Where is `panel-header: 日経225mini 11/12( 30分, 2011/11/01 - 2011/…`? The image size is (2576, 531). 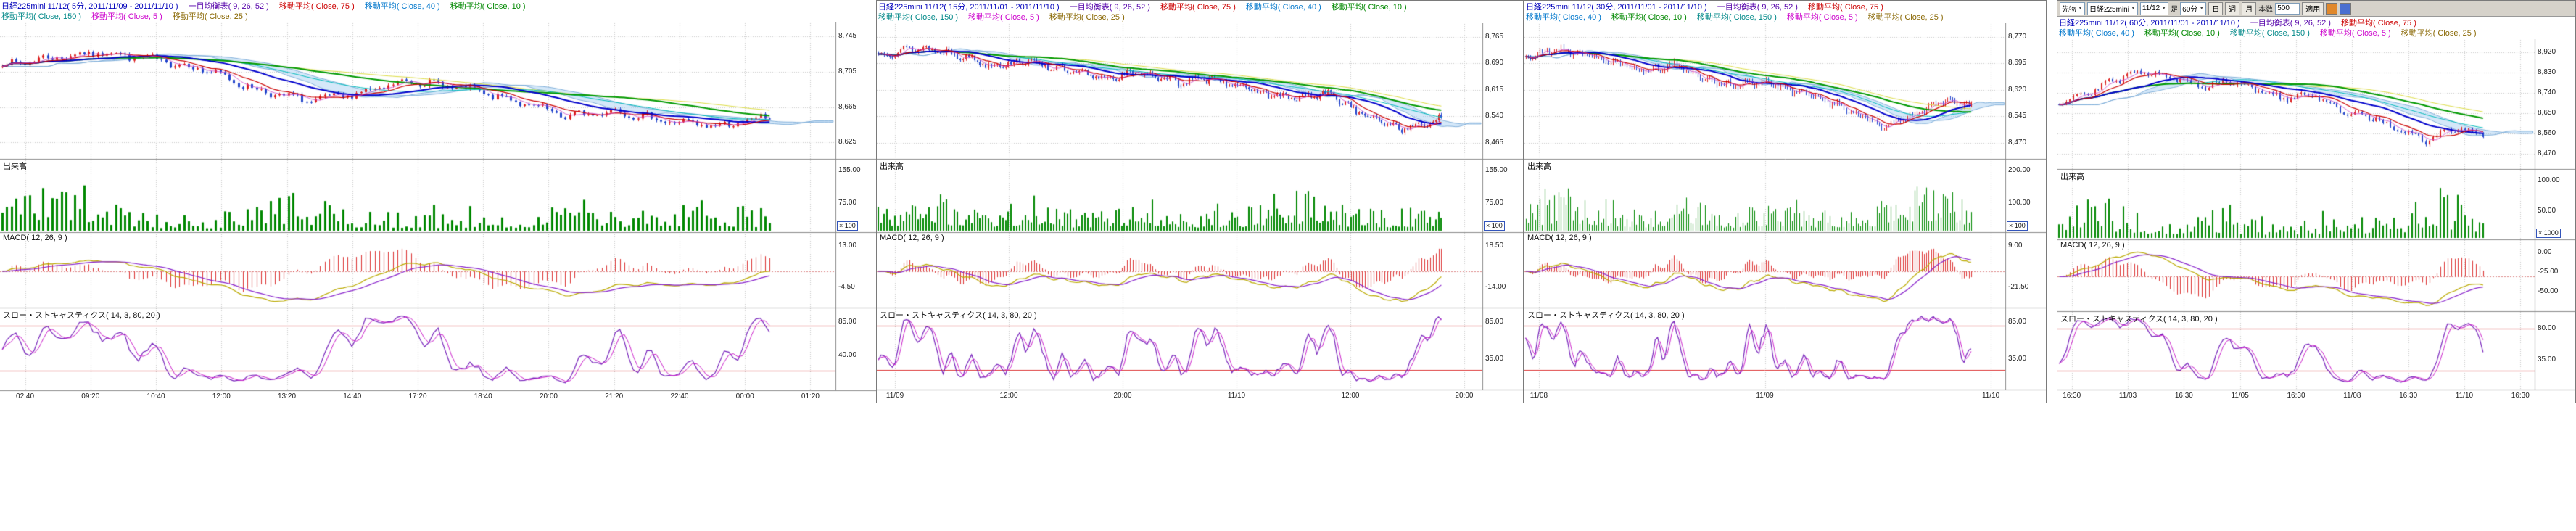
panel-header: 日経225mini 11/12( 30分, 2011/11/01 - 2011/… is located at coordinates (1785, 12).